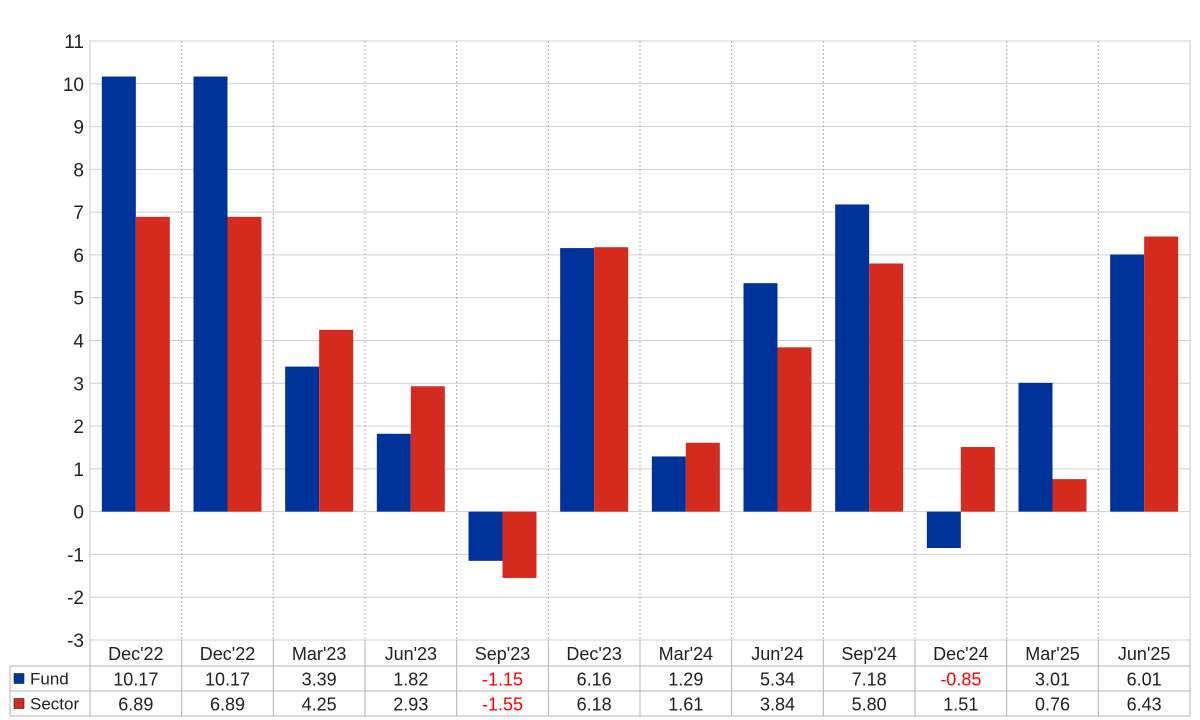 The width and height of the screenshot is (1200, 720). What do you see at coordinates (78, 299) in the screenshot?
I see `y-tick-label: 5` at bounding box center [78, 299].